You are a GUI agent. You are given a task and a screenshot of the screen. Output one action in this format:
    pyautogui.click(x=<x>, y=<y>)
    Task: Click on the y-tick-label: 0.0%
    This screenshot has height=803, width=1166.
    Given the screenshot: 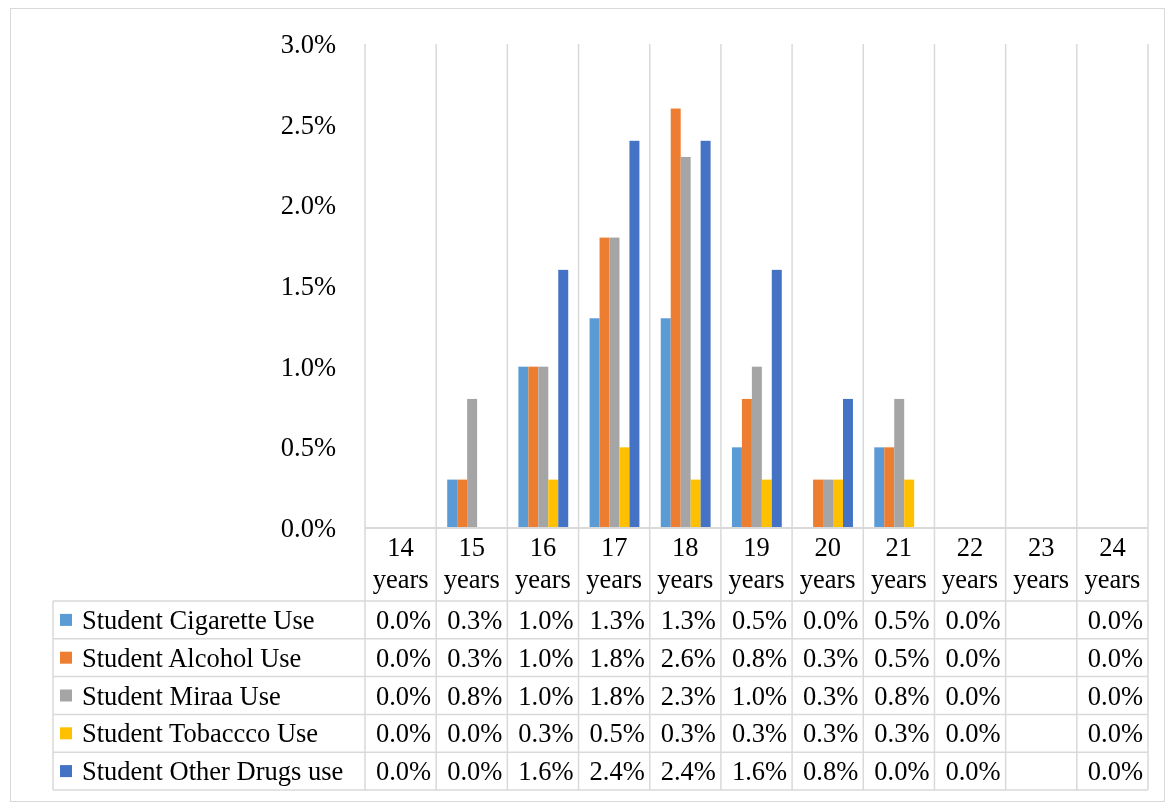 What is the action you would take?
    pyautogui.click(x=308, y=527)
    